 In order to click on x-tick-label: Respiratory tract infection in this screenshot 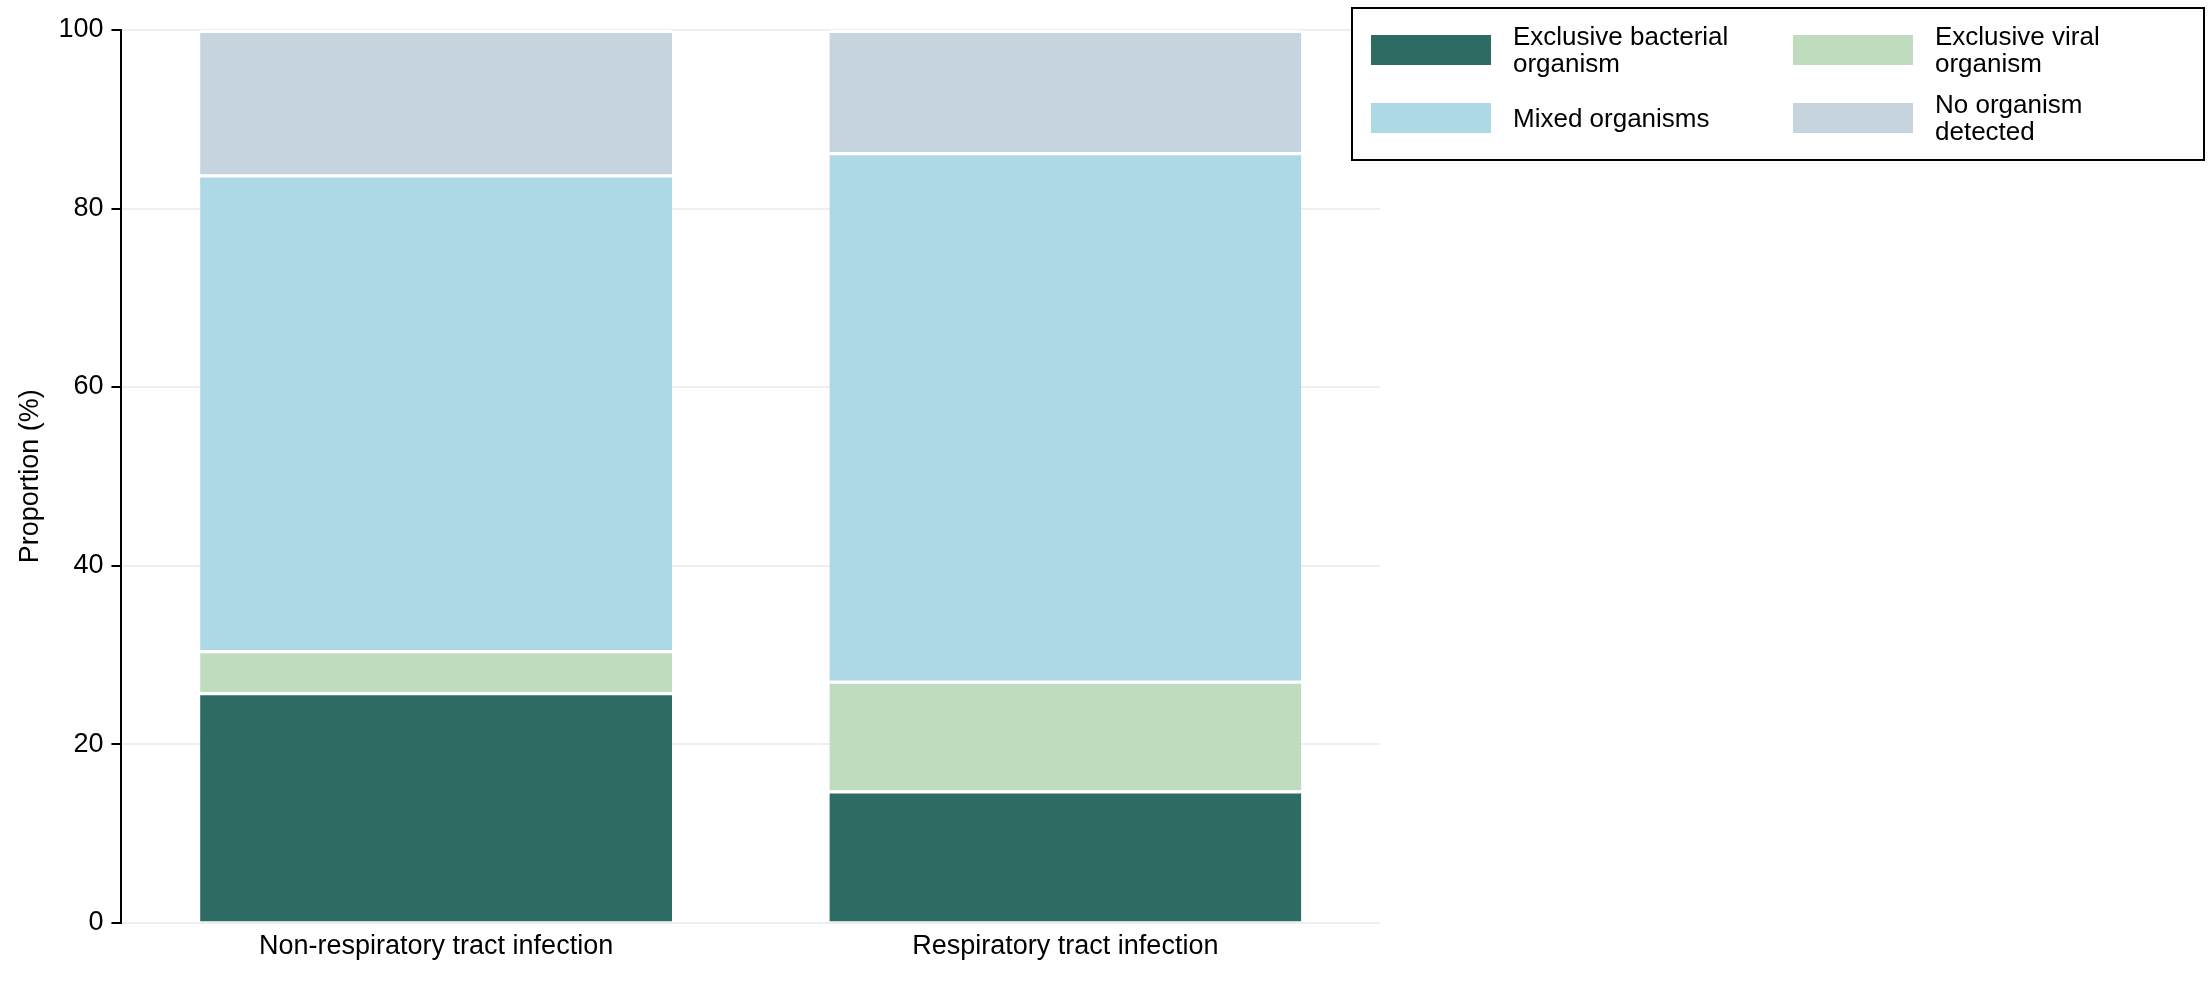, I will do `click(1065, 945)`.